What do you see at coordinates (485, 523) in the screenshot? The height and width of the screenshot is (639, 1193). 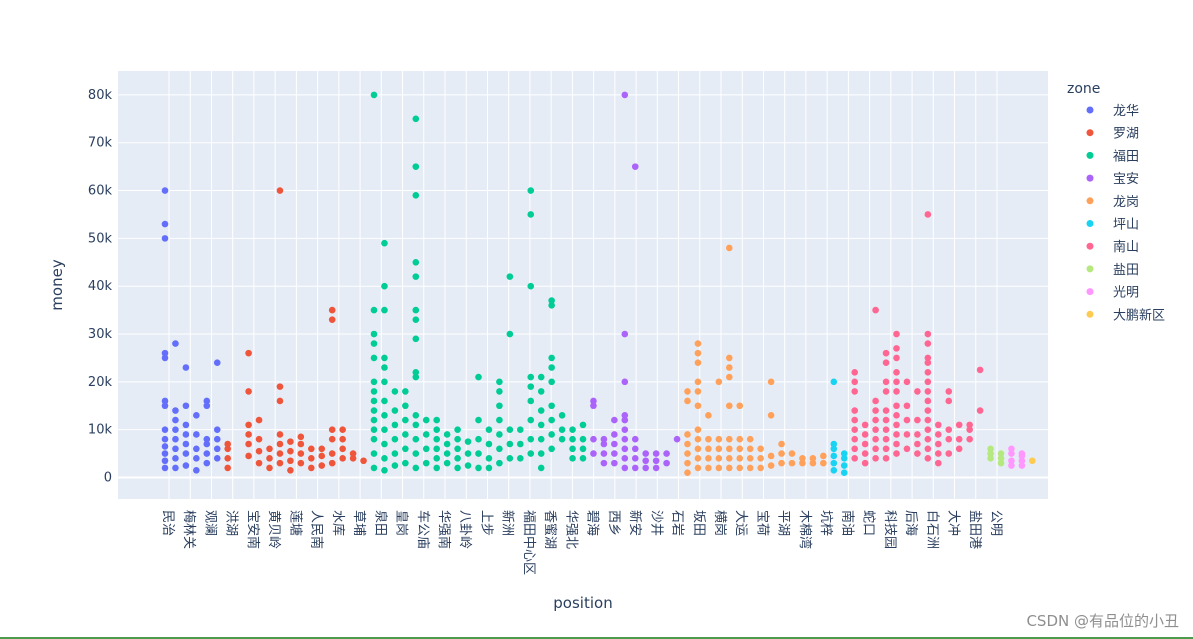 I see `x-tick-label: 上步` at bounding box center [485, 523].